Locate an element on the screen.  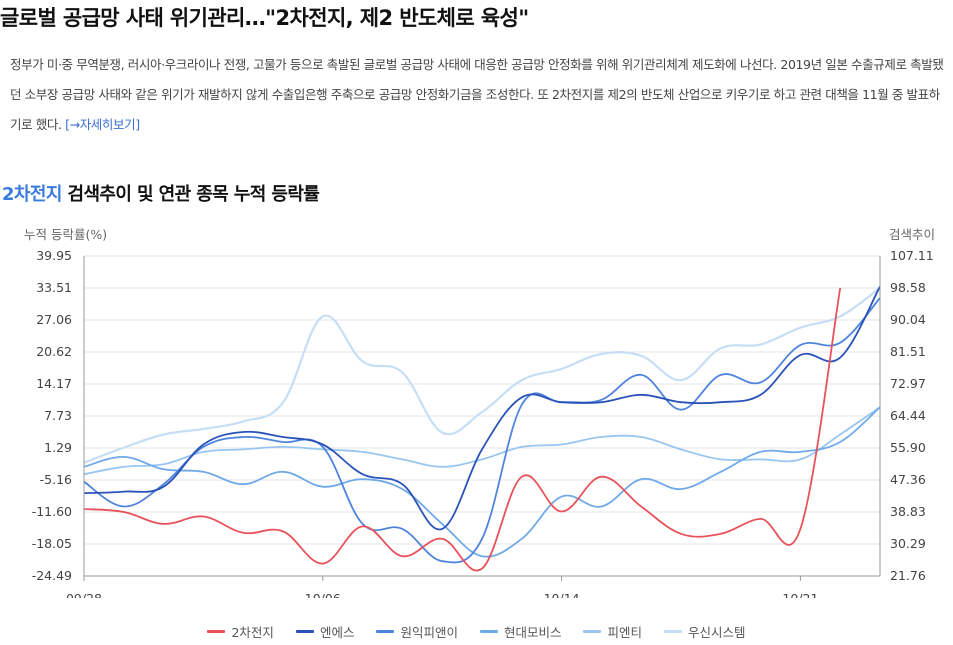
legend-label: 2차전지 is located at coordinates (252, 632).